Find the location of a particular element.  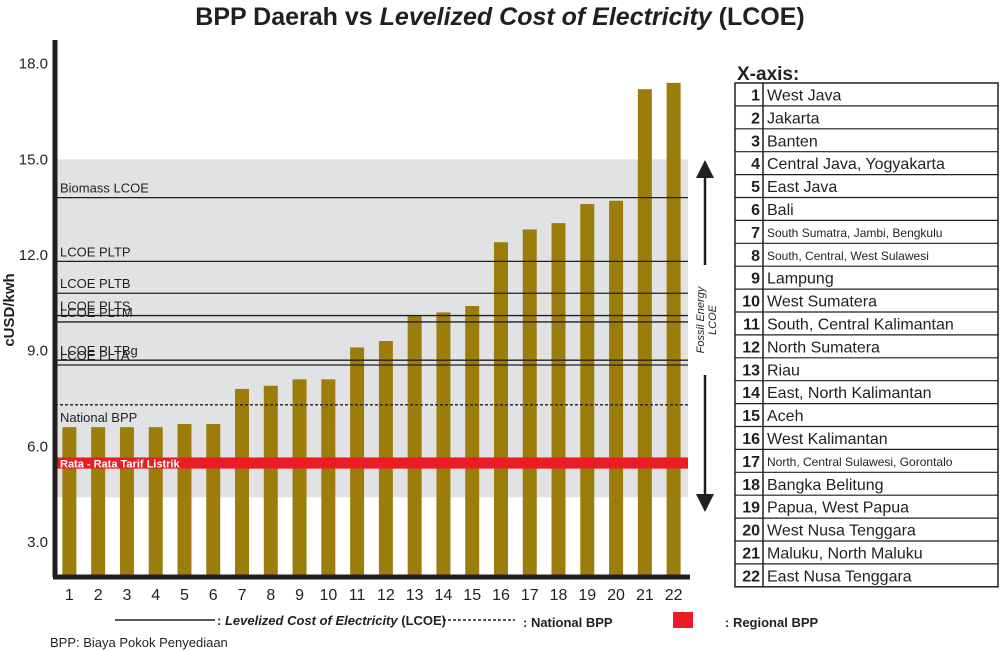

lcoe-line-label: LCOE PLTP is located at coordinates (95, 251).